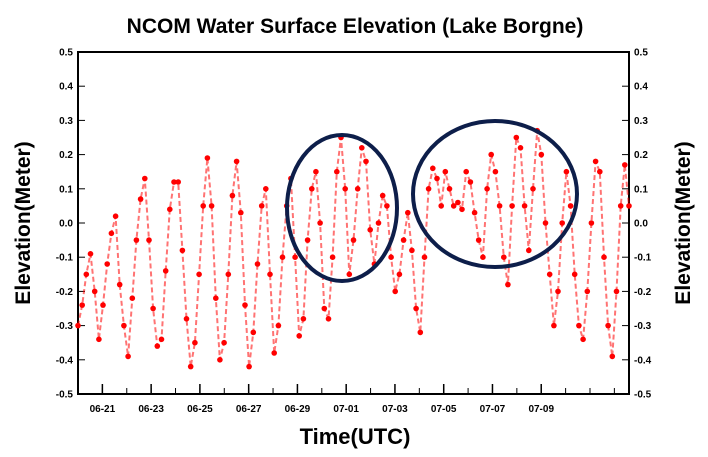 Image resolution: width=708 pixels, height=457 pixels. What do you see at coordinates (355, 436) in the screenshot?
I see `x-axis-title: Time(UTC)` at bounding box center [355, 436].